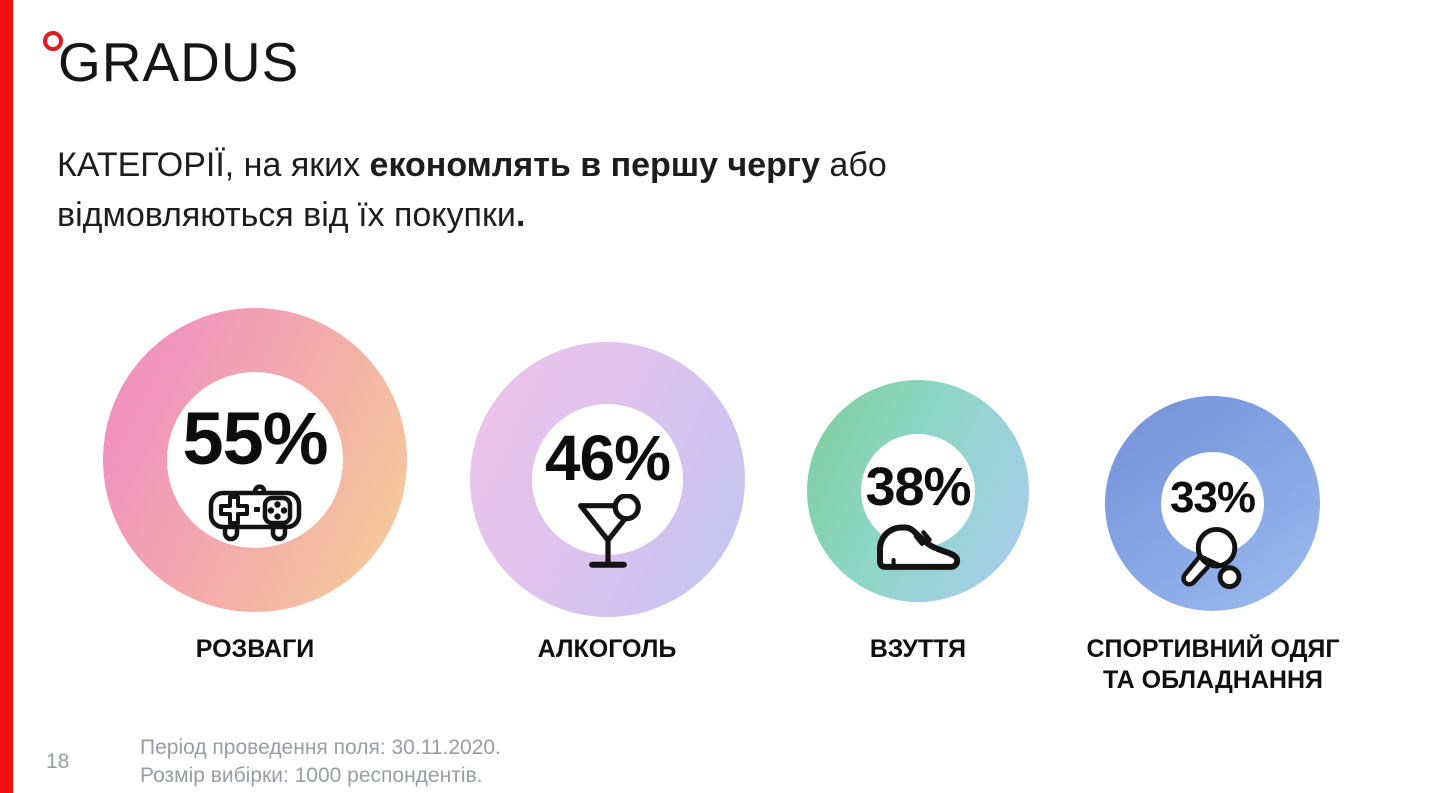  I want to click on left-accent-strip, so click(6, 396).